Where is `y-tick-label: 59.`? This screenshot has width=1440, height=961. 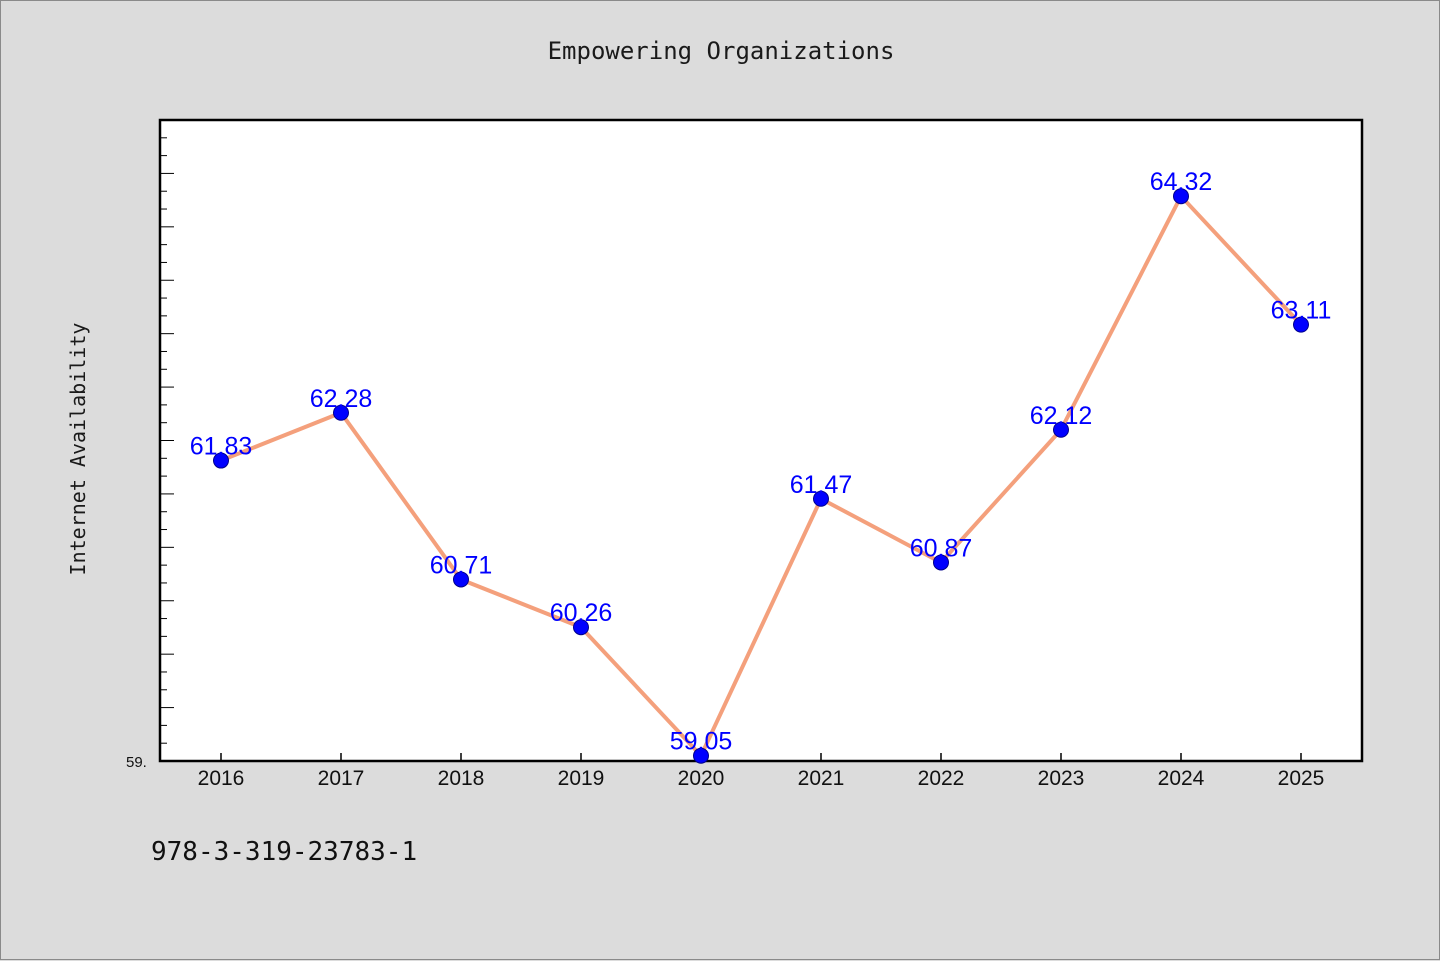
y-tick-label: 59. is located at coordinates (136, 762).